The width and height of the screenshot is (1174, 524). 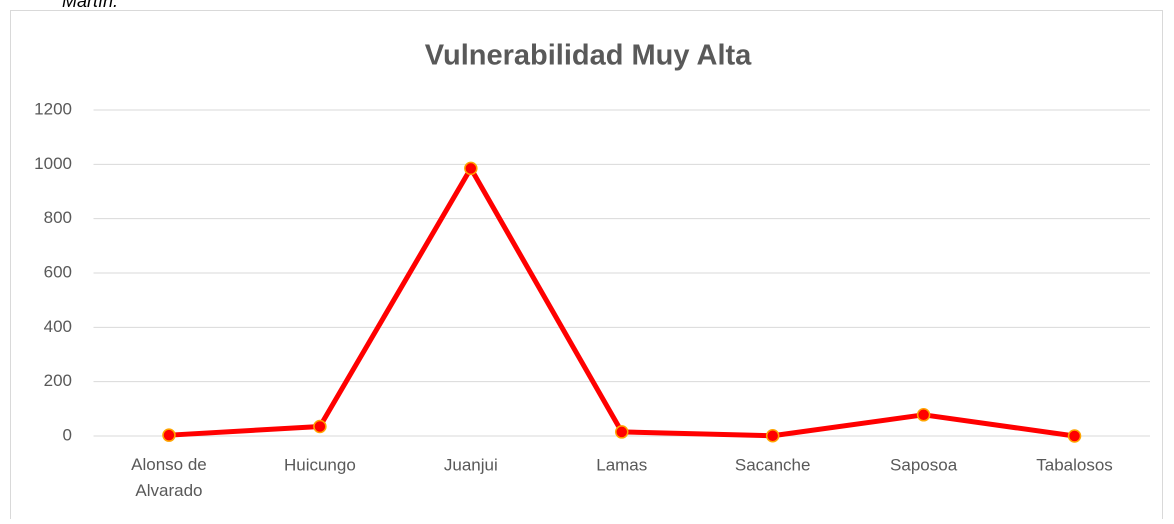 I want to click on y-tick-label: 0, so click(x=67, y=434).